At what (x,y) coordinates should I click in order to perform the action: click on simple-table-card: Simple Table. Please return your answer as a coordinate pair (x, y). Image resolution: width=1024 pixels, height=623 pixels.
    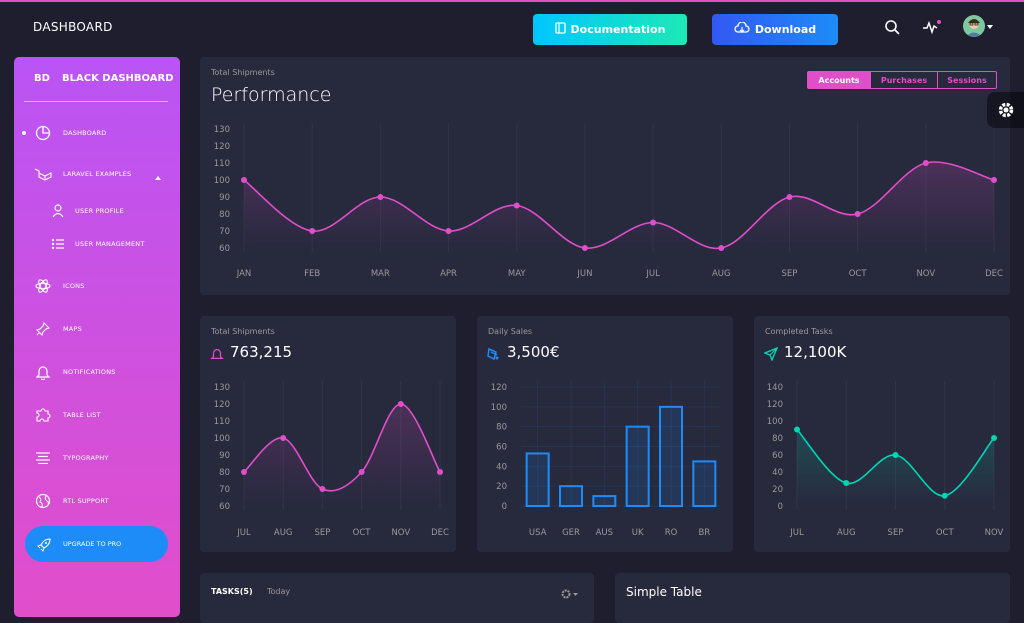
    Looking at the image, I should click on (812, 598).